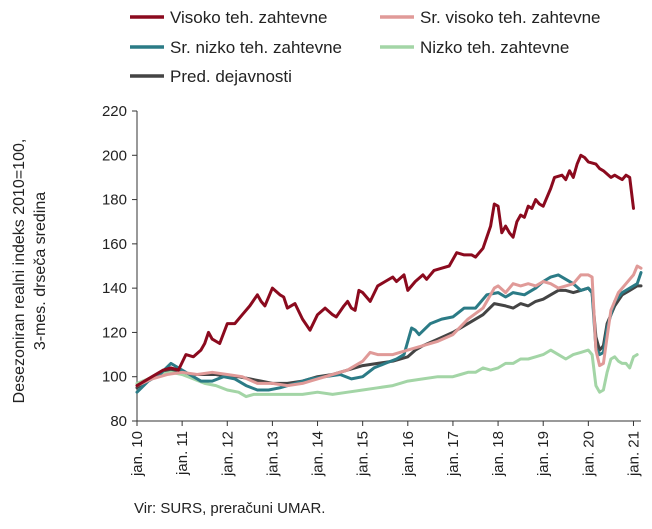 The image size is (652, 529). Describe the element at coordinates (114, 244) in the screenshot. I see `y-tick-label: 160` at that location.